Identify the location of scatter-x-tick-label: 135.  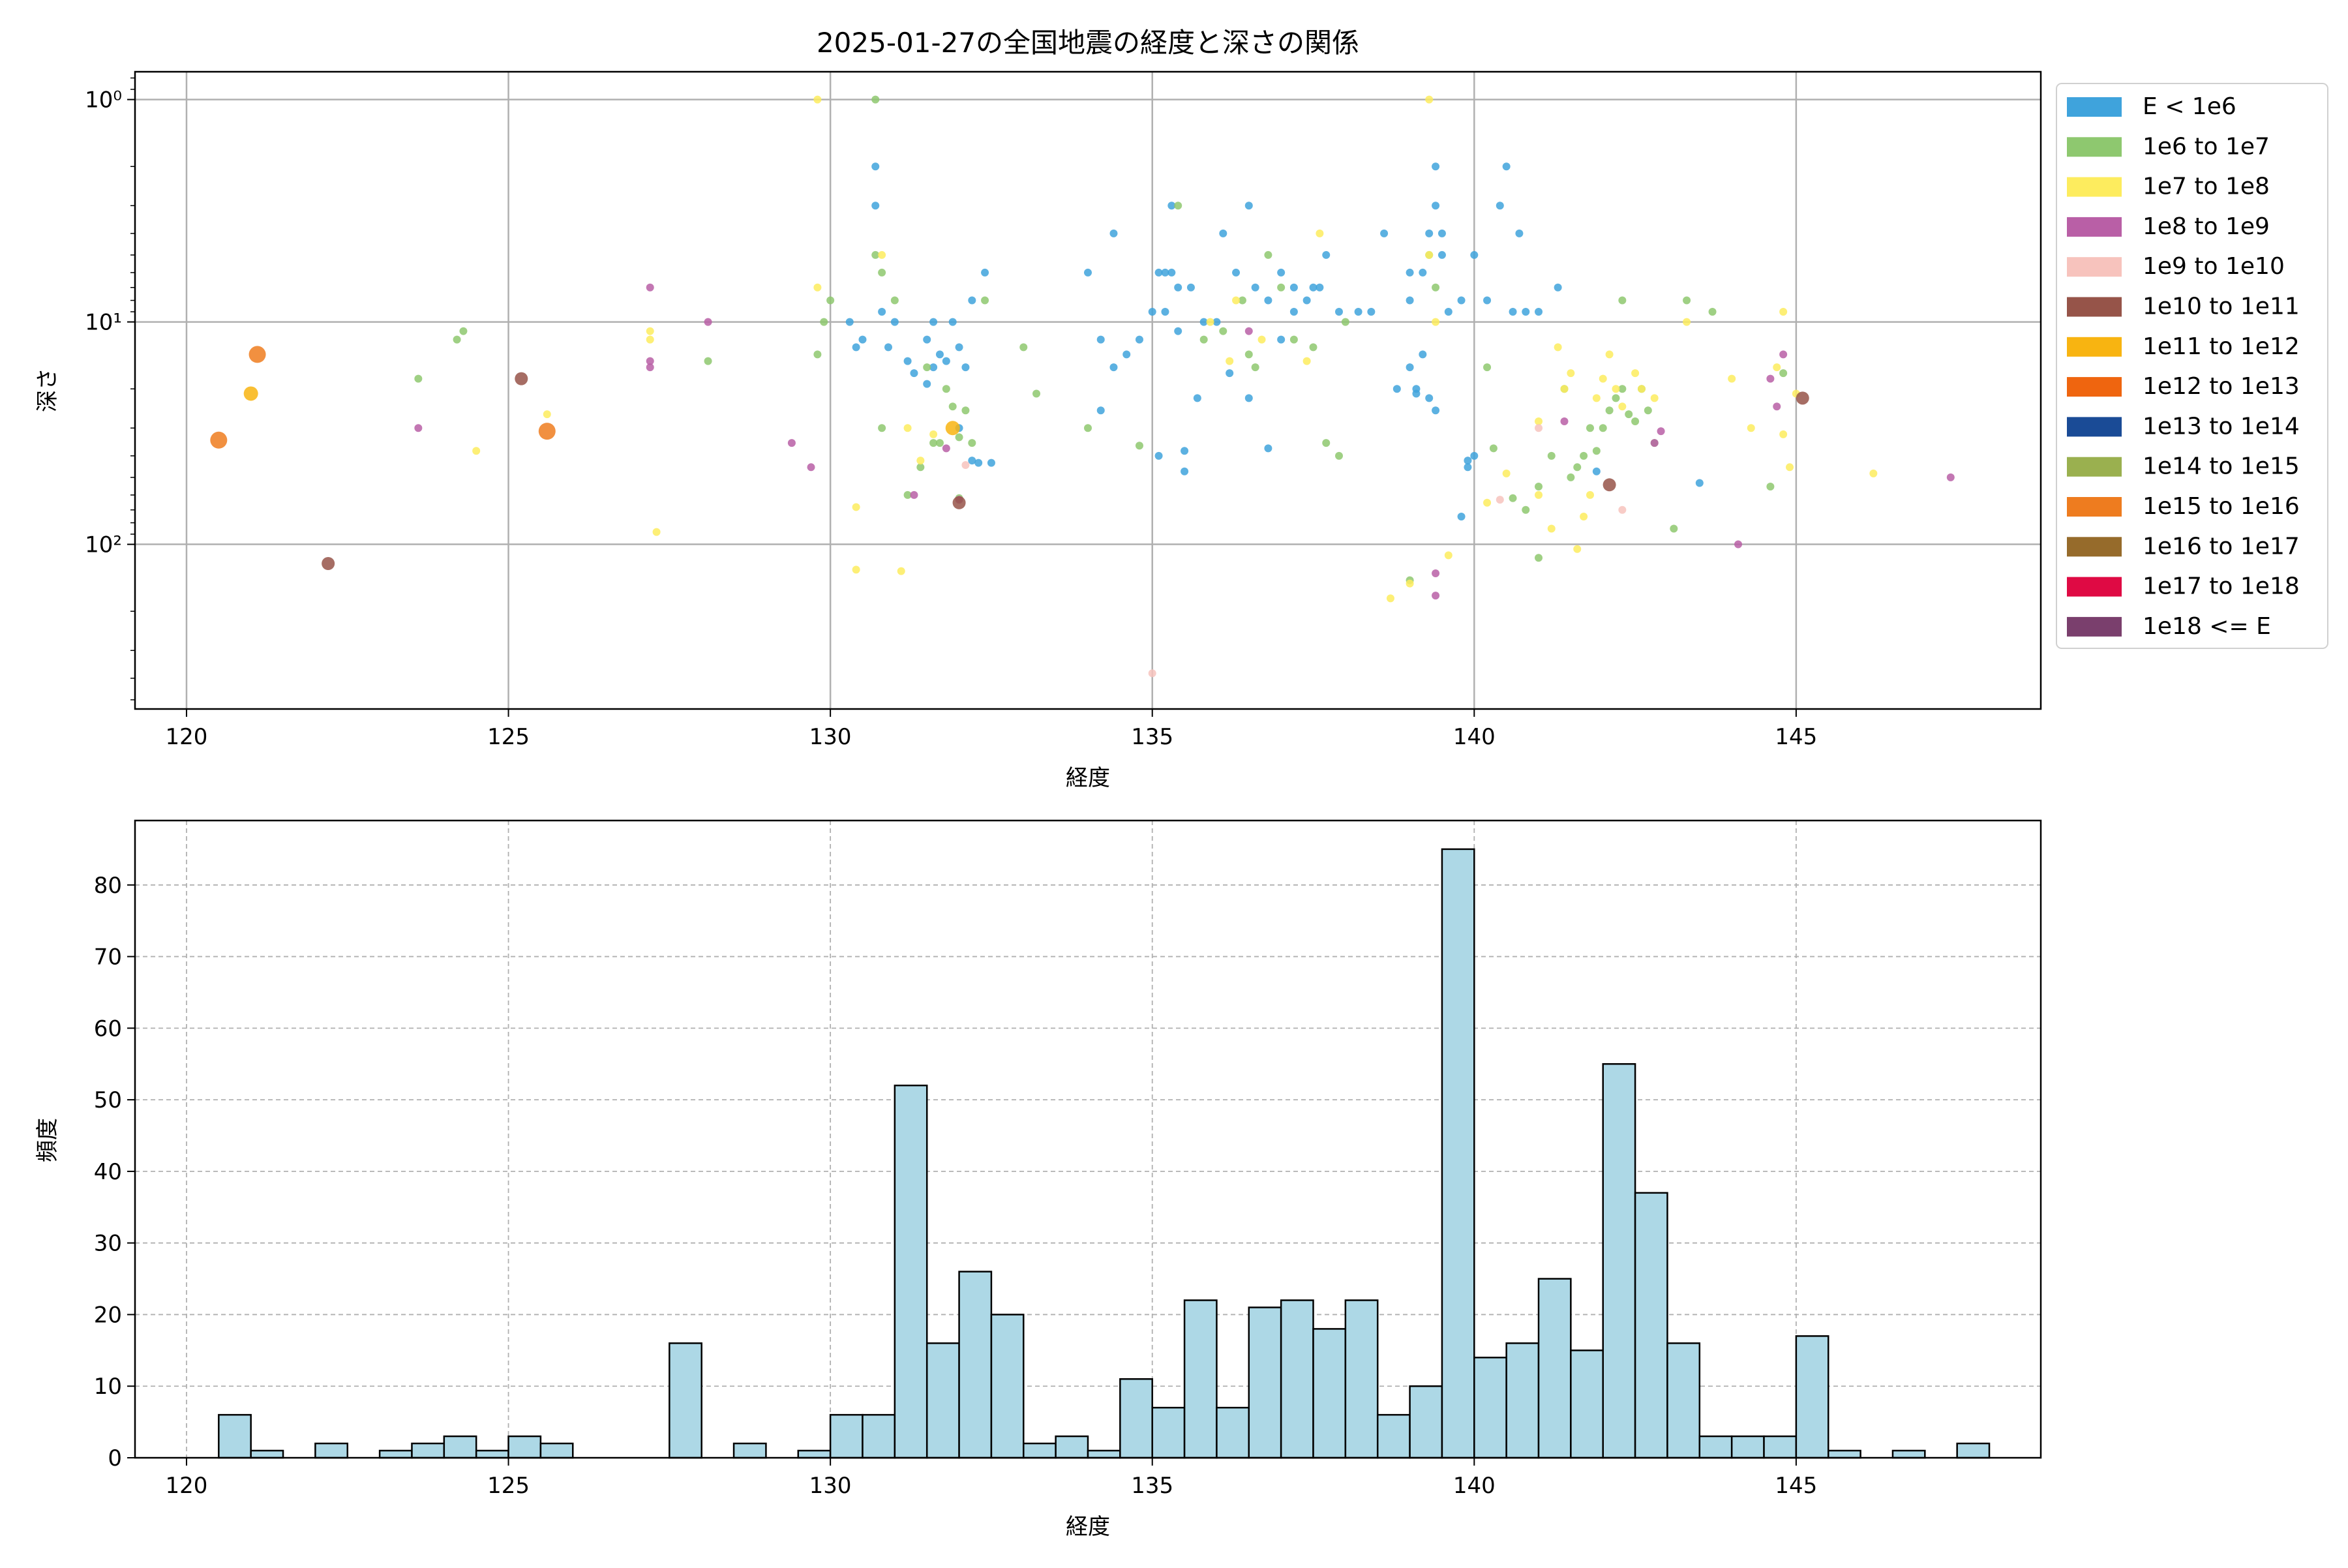
(1152, 737).